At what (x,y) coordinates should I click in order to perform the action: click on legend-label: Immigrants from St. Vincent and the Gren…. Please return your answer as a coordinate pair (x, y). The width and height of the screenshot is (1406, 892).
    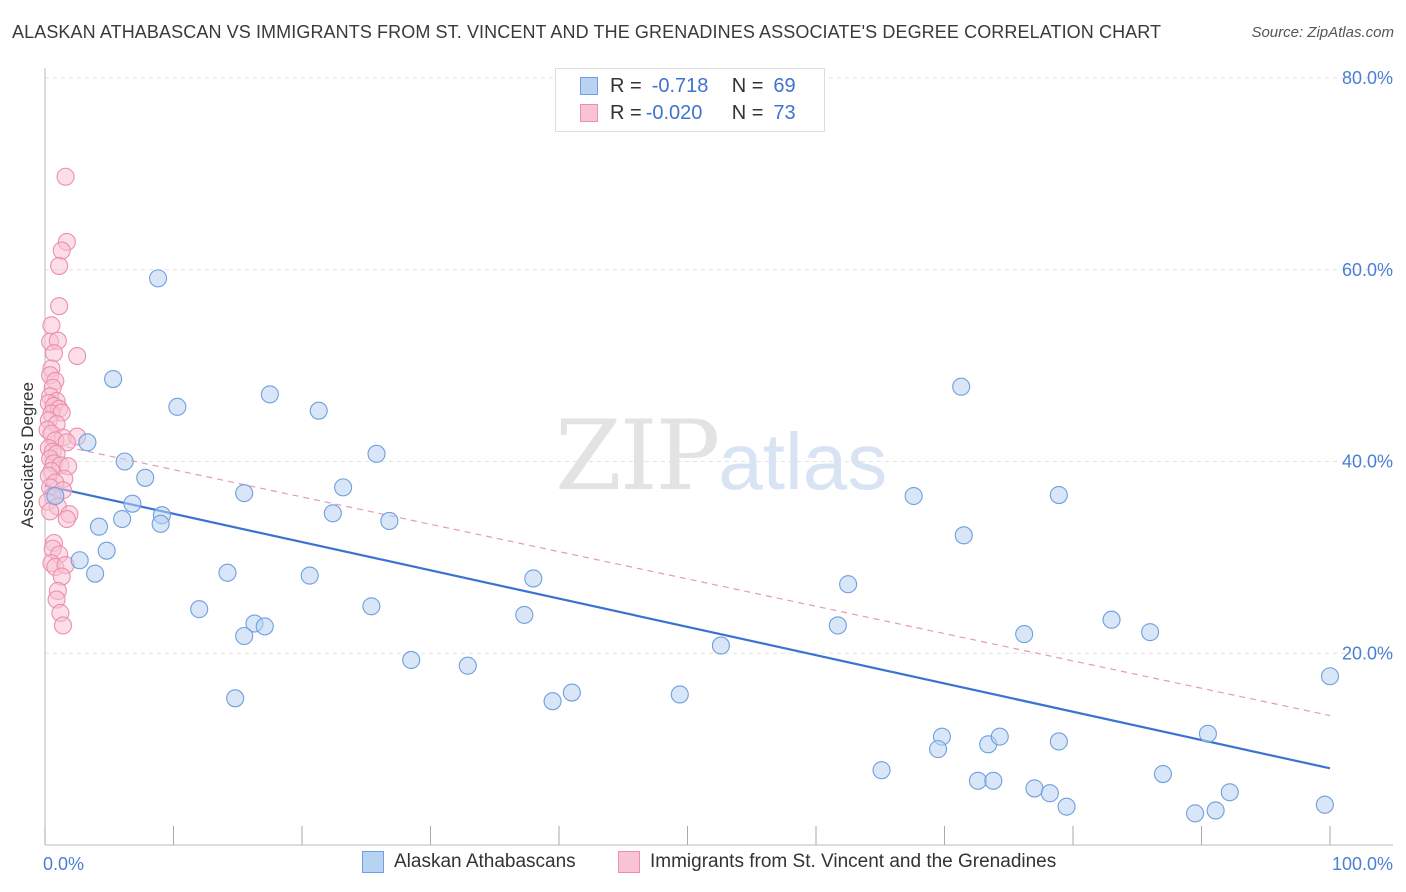
    Looking at the image, I should click on (853, 861).